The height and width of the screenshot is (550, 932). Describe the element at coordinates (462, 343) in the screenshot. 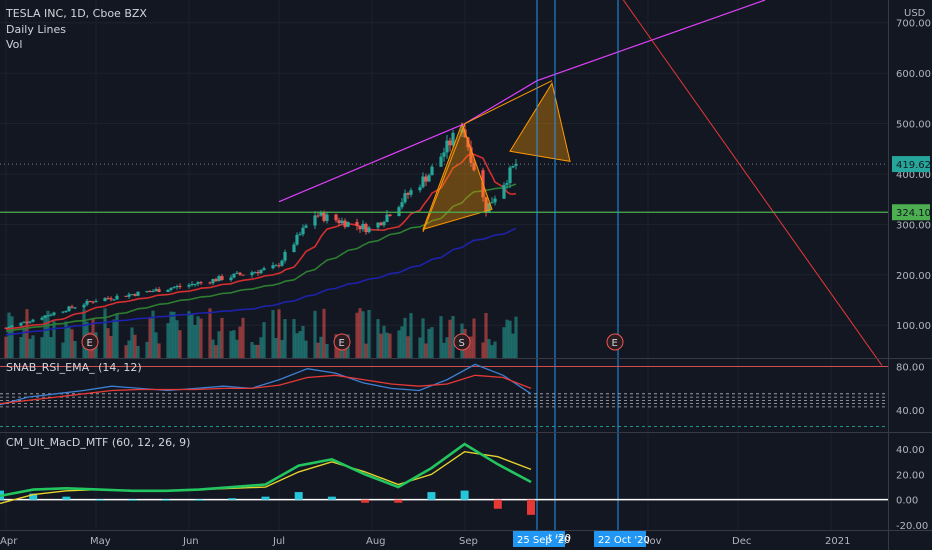

I see `event-marker-label: S` at that location.